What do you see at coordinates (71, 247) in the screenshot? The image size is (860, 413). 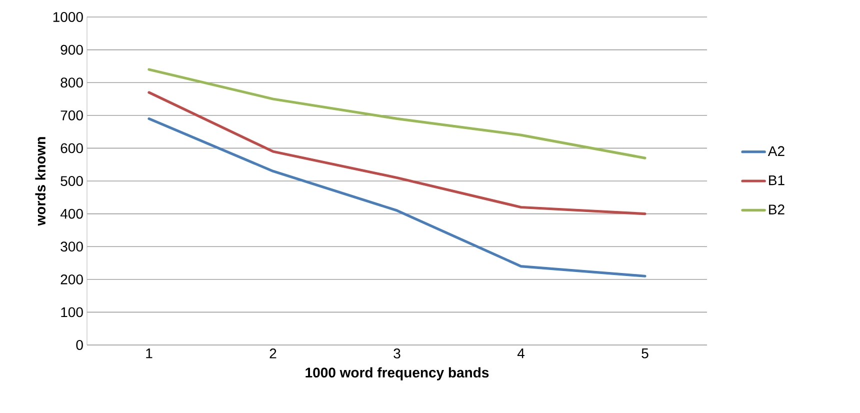 I see `y-tick-label: 300` at bounding box center [71, 247].